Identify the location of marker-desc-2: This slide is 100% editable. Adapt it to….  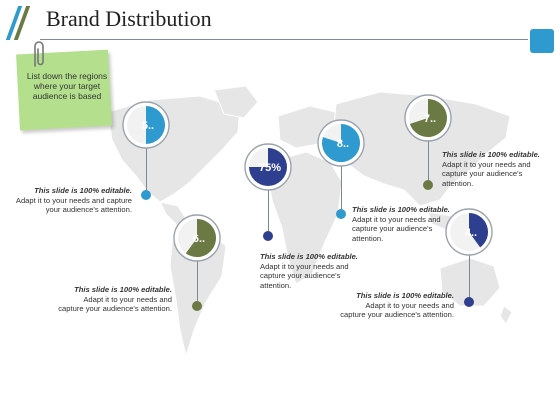
(114, 299).